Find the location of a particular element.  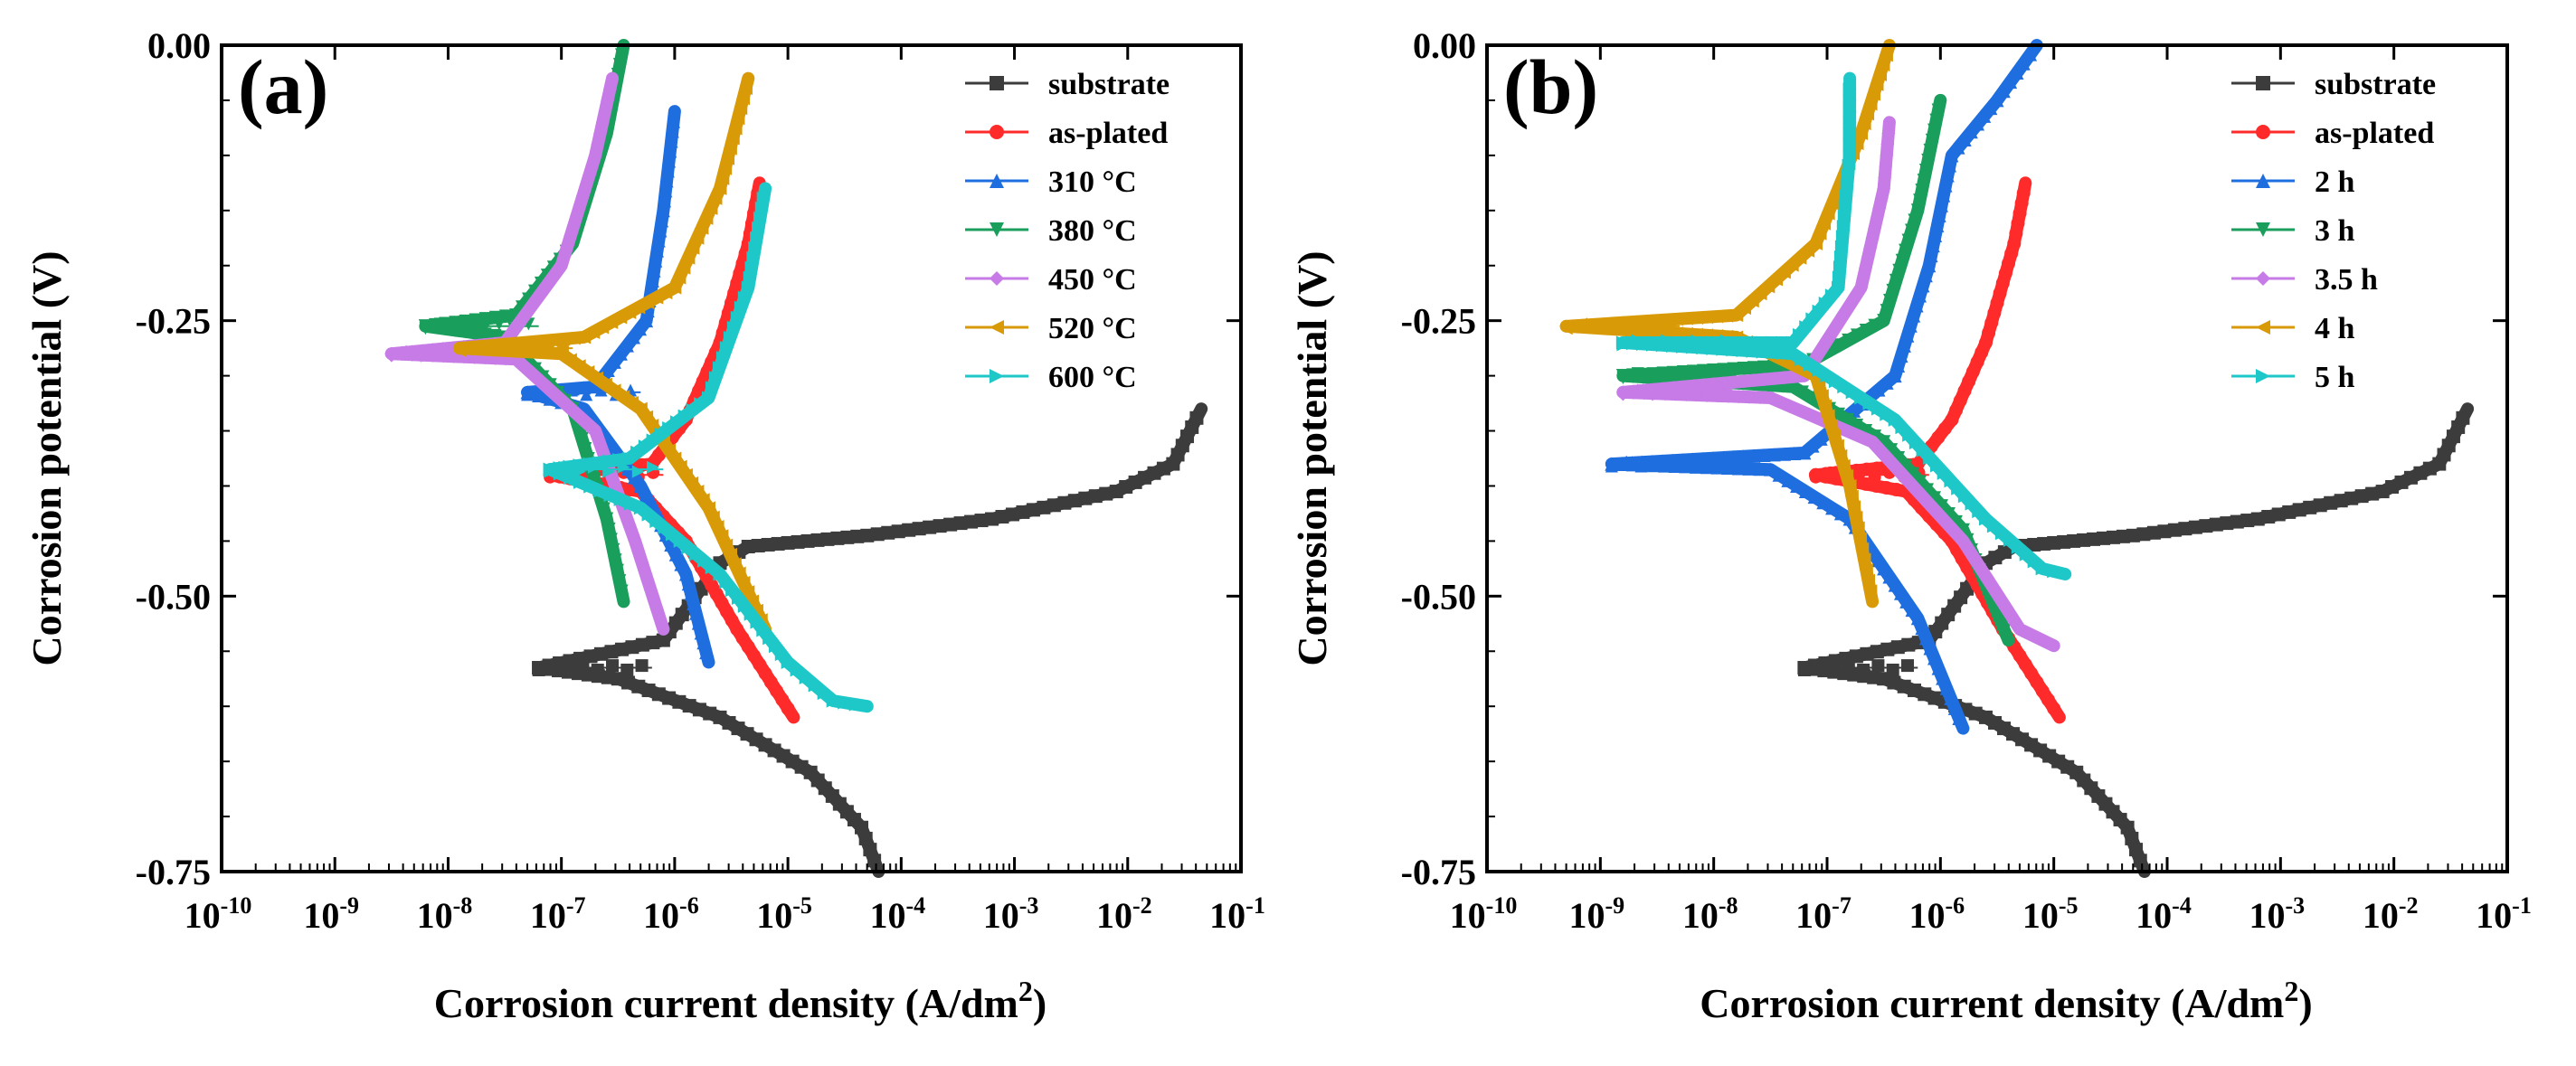

series-2-h is located at coordinates (1824, 387).